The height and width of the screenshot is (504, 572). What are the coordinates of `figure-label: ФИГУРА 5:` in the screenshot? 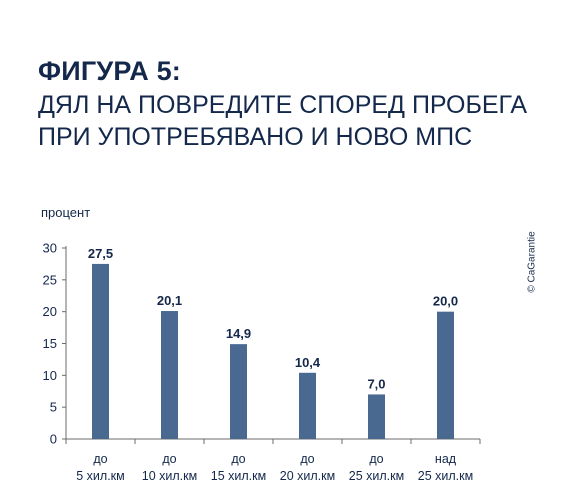 It's located at (109, 71).